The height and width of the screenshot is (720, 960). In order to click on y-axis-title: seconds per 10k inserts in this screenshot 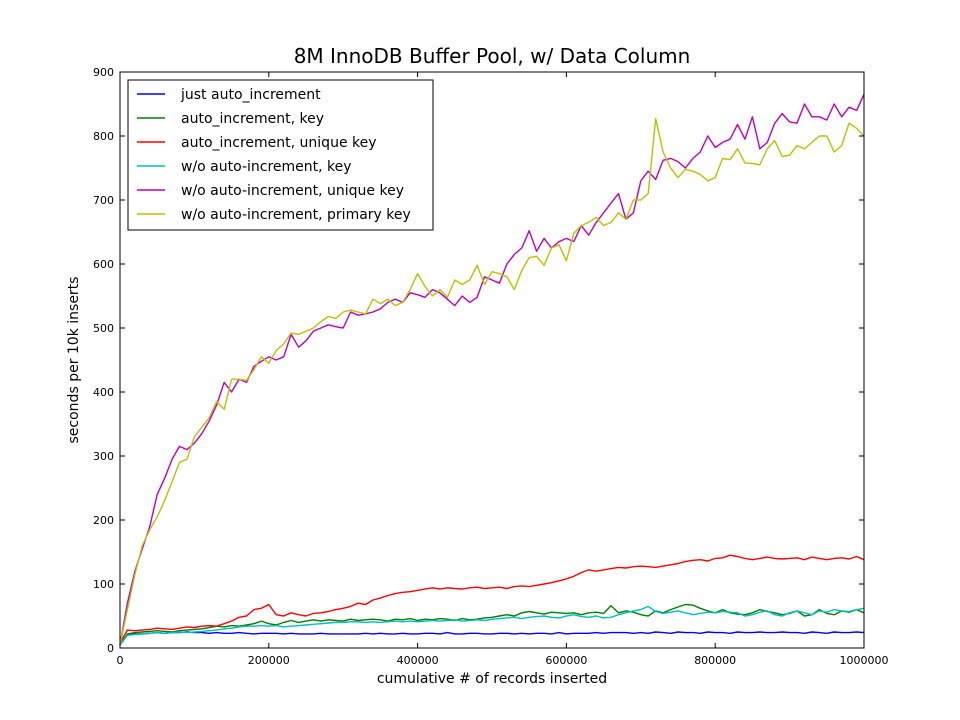, I will do `click(74, 360)`.